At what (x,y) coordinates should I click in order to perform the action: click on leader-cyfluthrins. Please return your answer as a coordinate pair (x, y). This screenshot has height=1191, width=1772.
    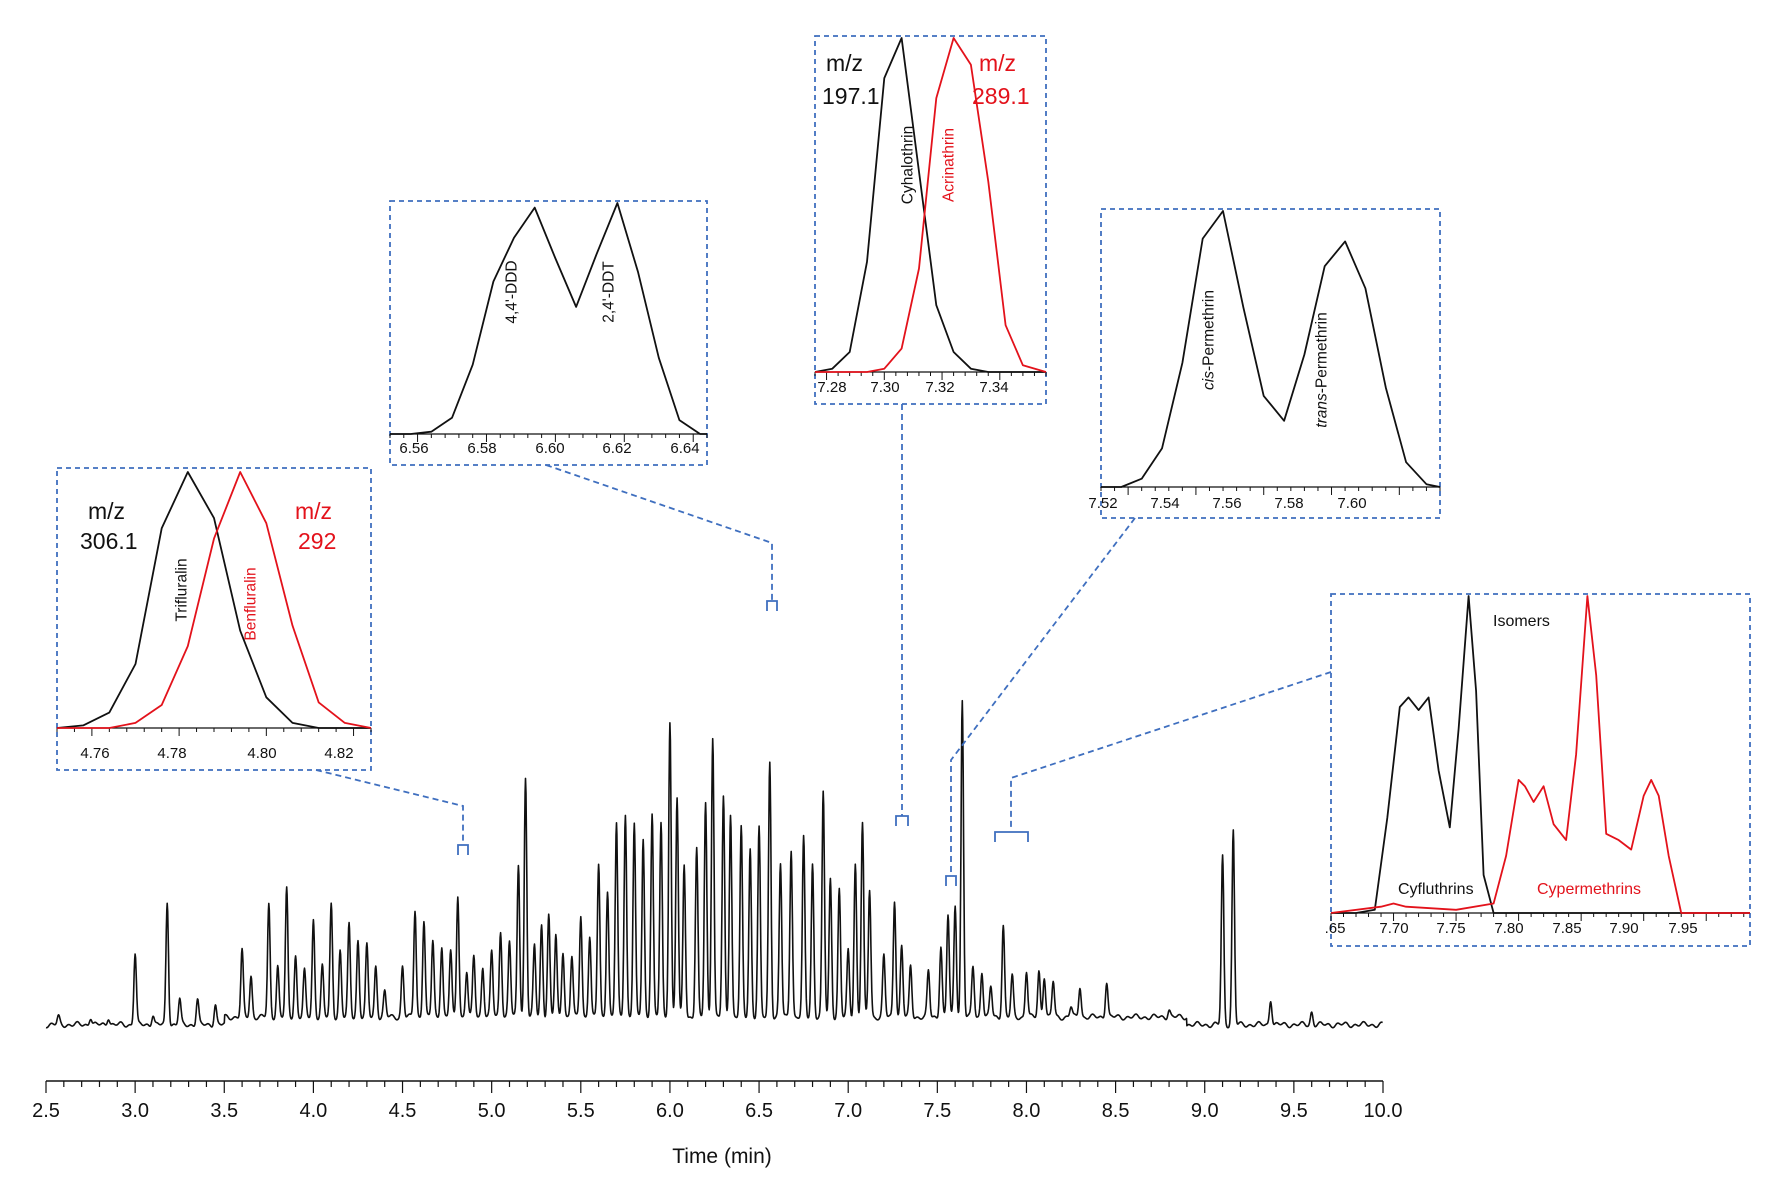
    Looking at the image, I should click on (1171, 750).